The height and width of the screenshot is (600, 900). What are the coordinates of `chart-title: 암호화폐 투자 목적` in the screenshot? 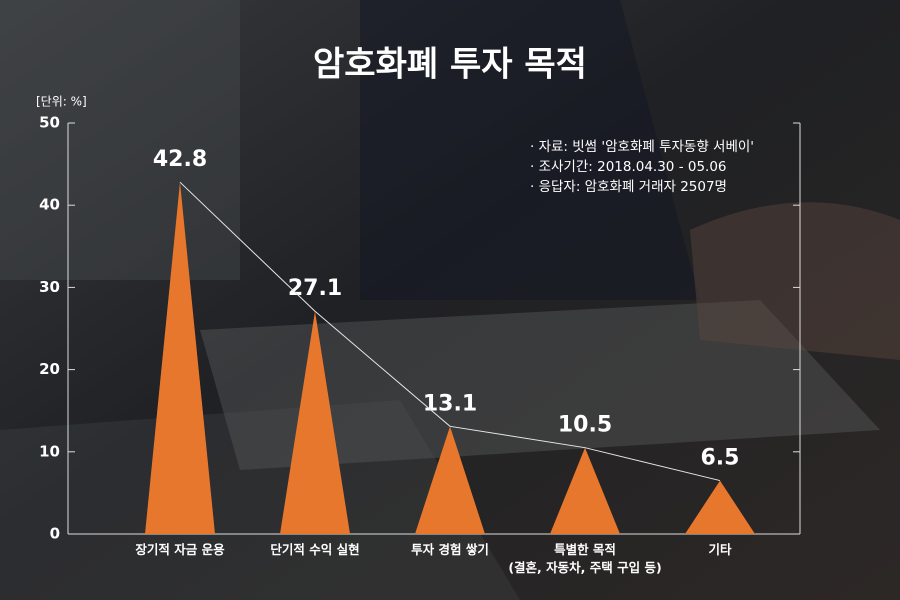 It's located at (450, 65).